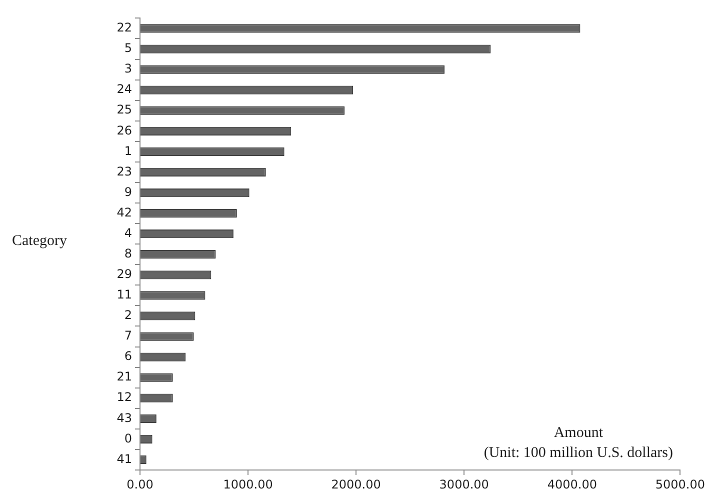 Image resolution: width=708 pixels, height=500 pixels. I want to click on y-tick-label: 41, so click(124, 459).